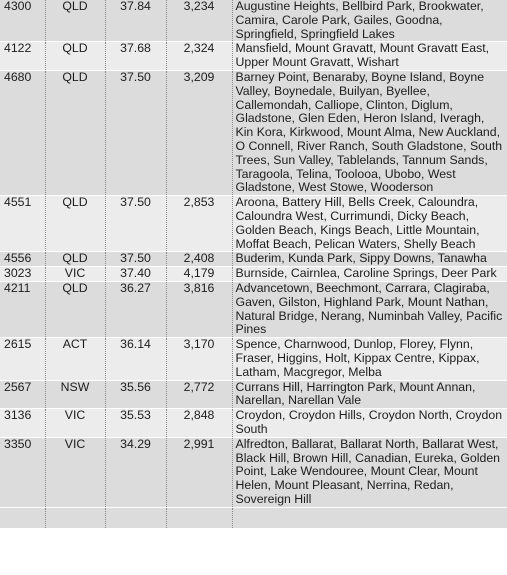 The width and height of the screenshot is (507, 575). Describe the element at coordinates (198, 423) in the screenshot. I see `count-cell: 2,848` at that location.